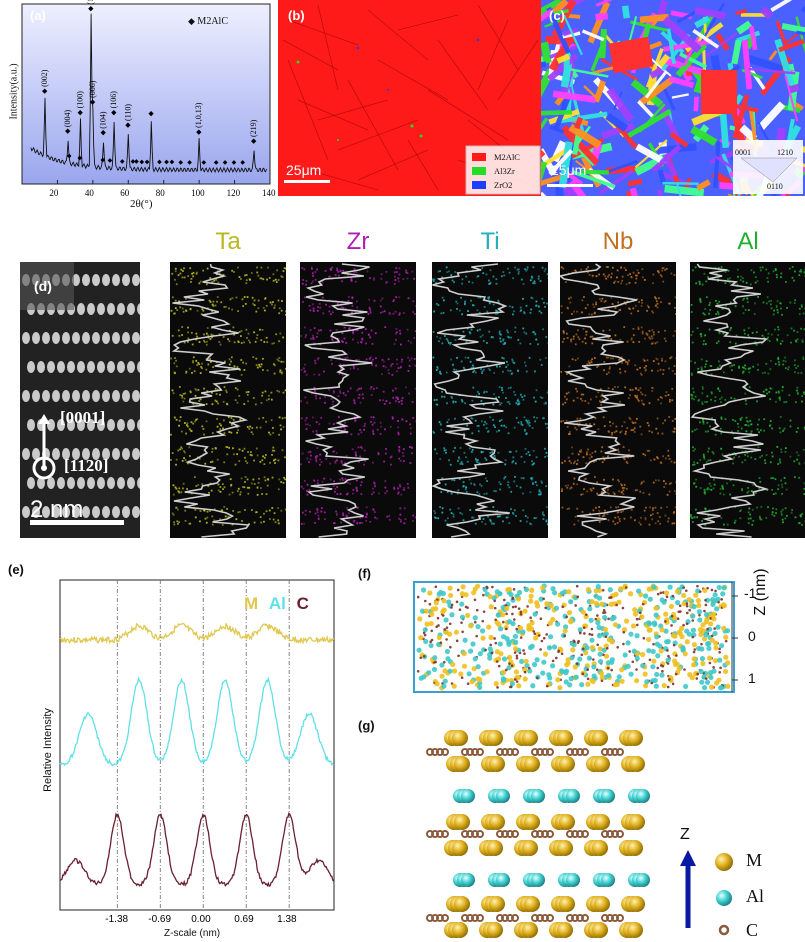 The image size is (805, 942). Describe the element at coordinates (304, 170) in the screenshot. I see `phase-map-scale-label: 25μm` at that location.